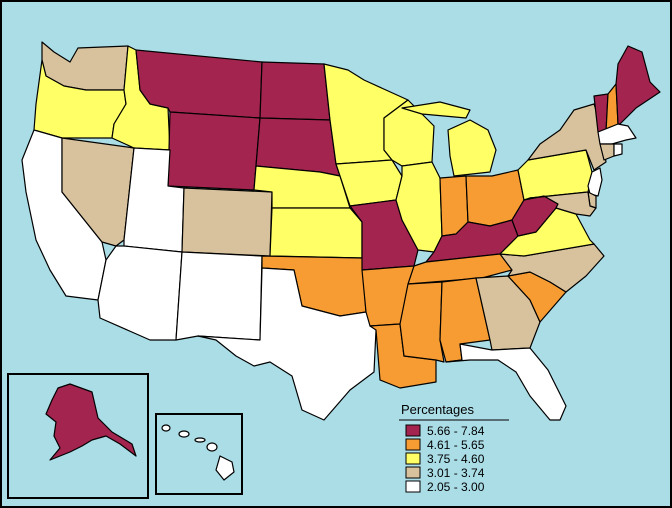  What do you see at coordinates (456, 459) in the screenshot?
I see `legend-label-3: 3.75 - 4.60` at bounding box center [456, 459].